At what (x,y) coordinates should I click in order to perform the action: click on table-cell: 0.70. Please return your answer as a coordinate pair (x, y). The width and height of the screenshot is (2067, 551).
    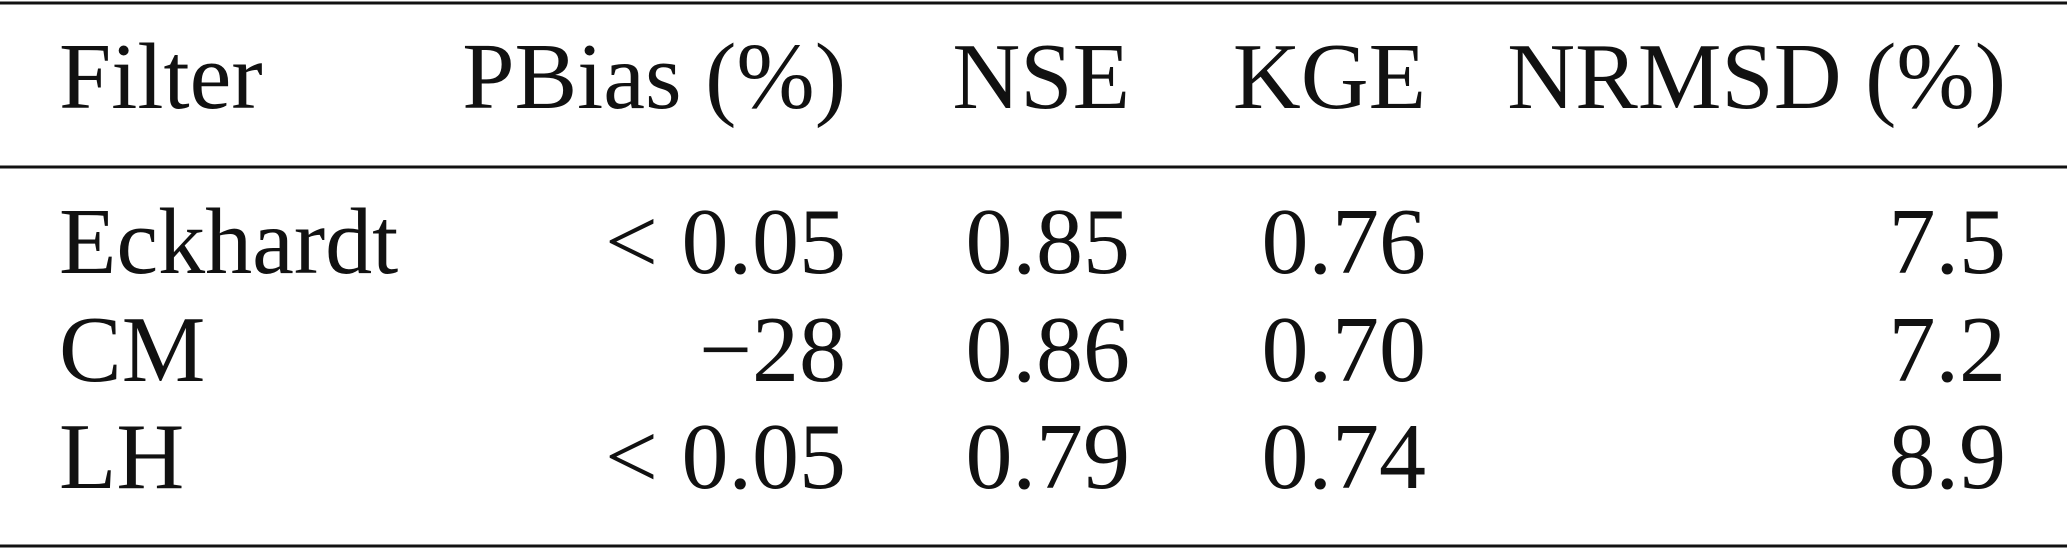
    Looking at the image, I should click on (1344, 350).